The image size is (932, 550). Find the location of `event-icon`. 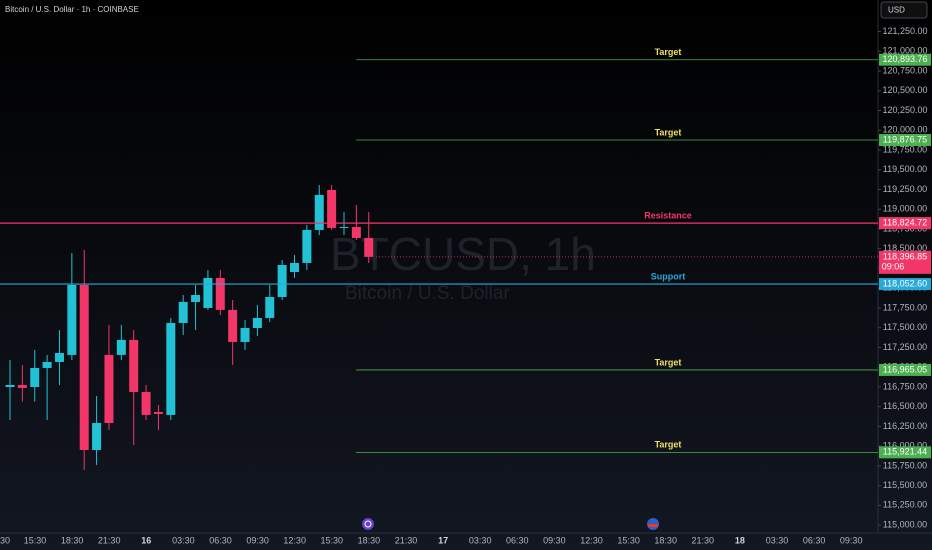

event-icon is located at coordinates (368, 524).